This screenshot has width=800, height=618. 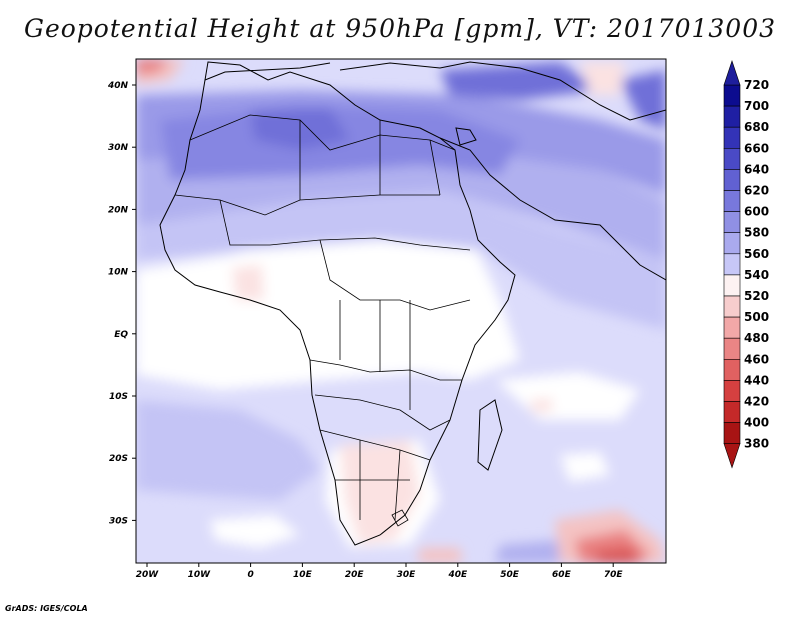 I want to click on colorbar-label: 400, so click(x=756, y=423).